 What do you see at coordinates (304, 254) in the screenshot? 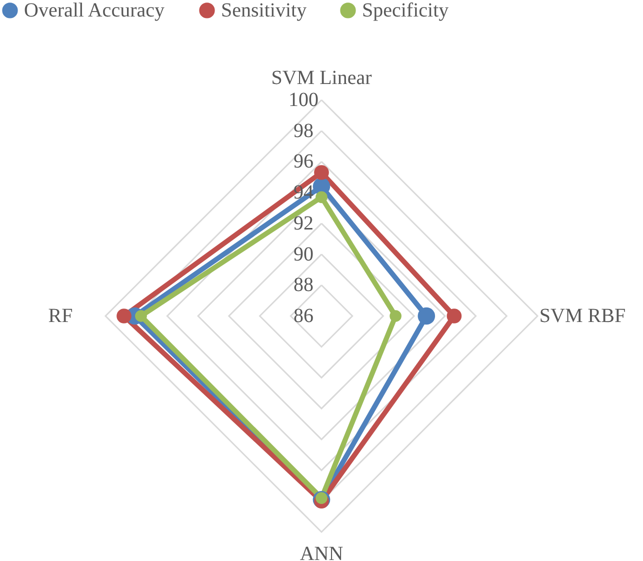
I see `y-tick-label: 90` at bounding box center [304, 254].